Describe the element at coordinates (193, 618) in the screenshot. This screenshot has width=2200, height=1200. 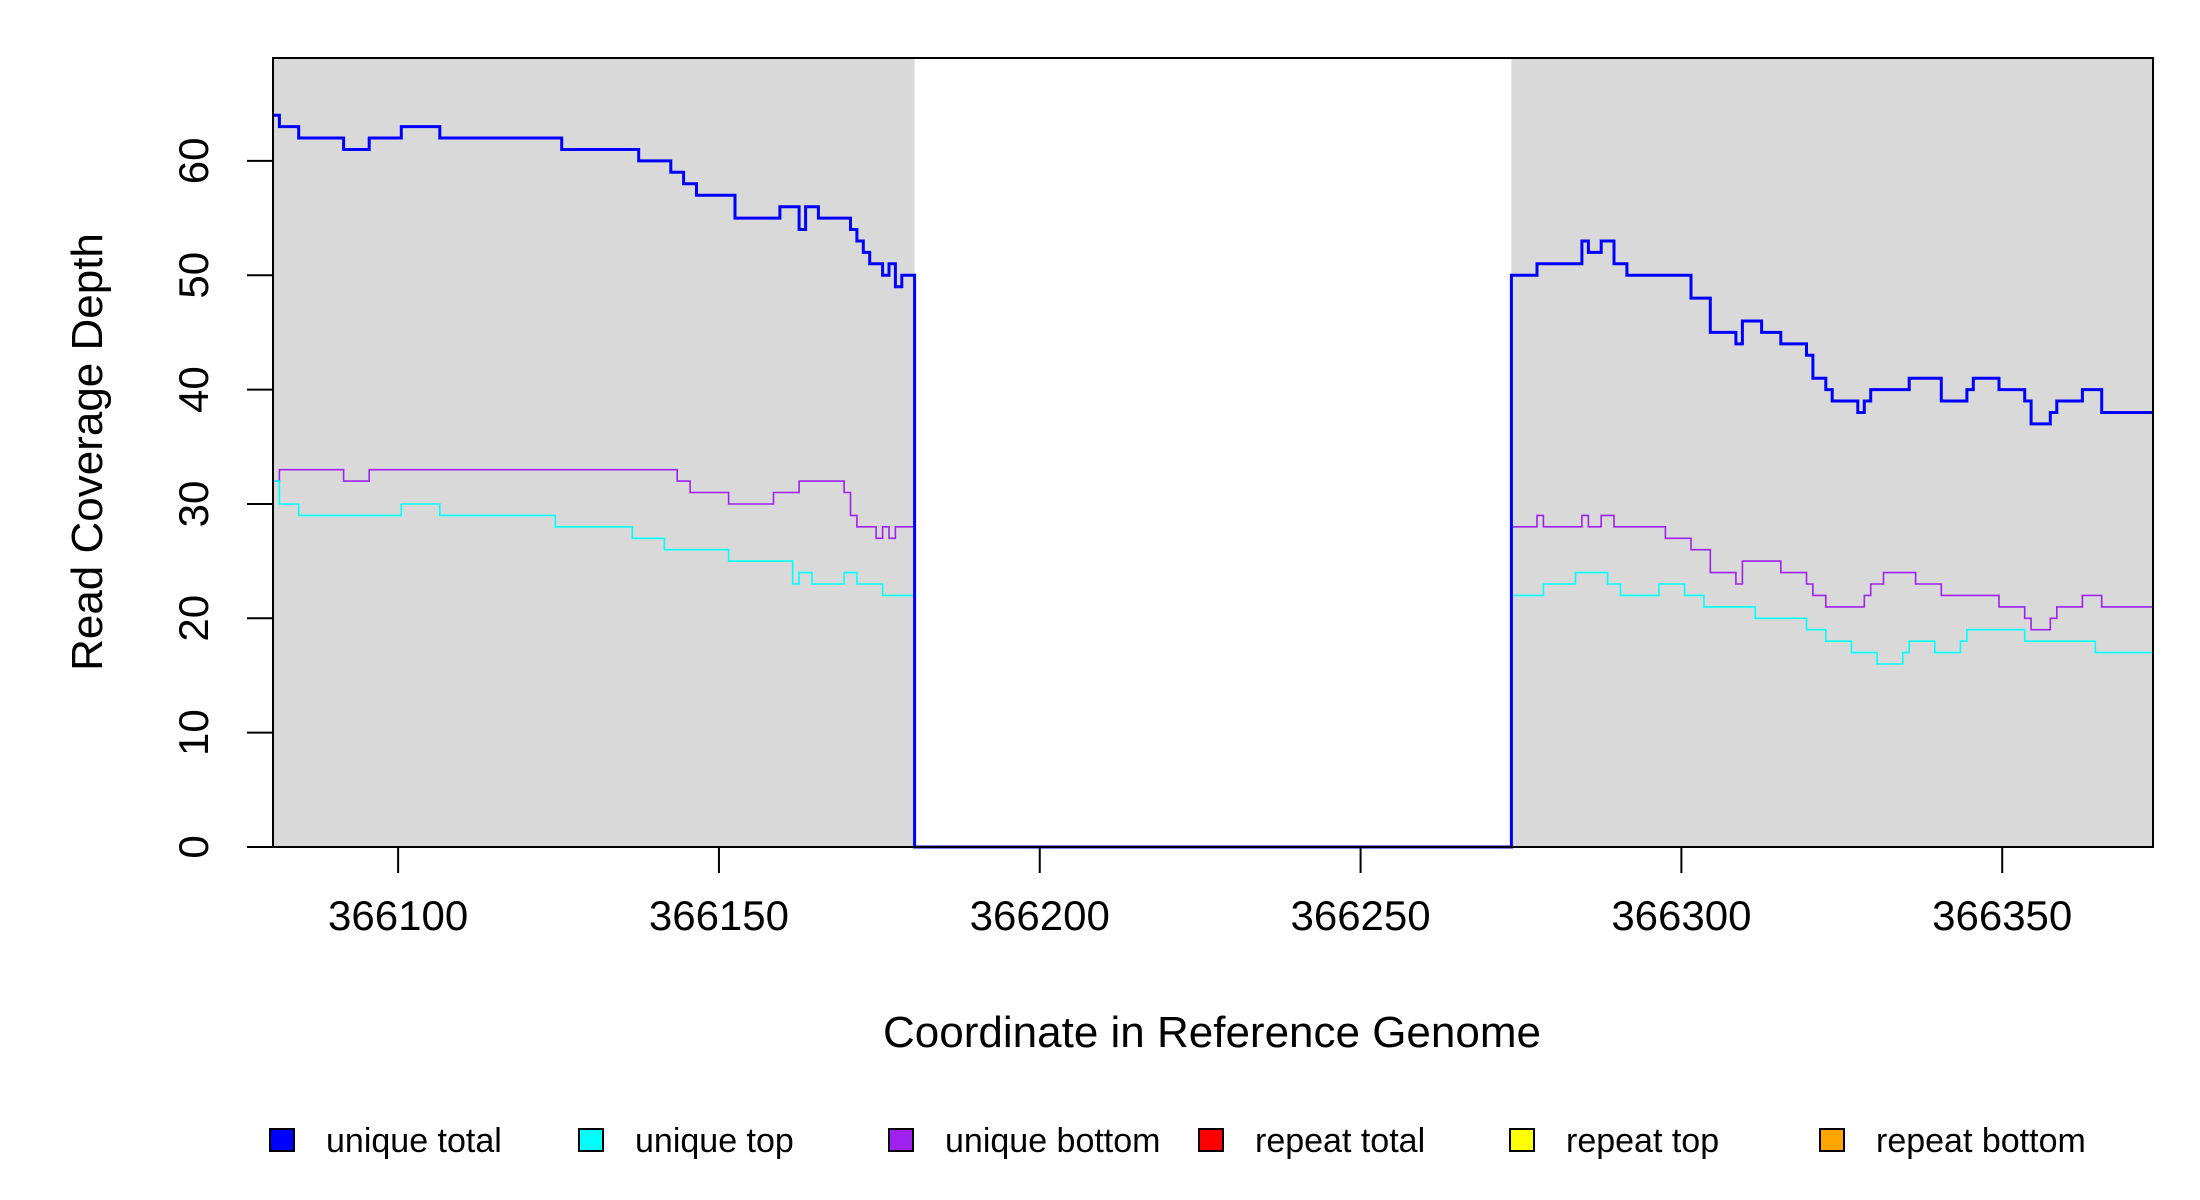
I see `y-tick-label: 20` at that location.